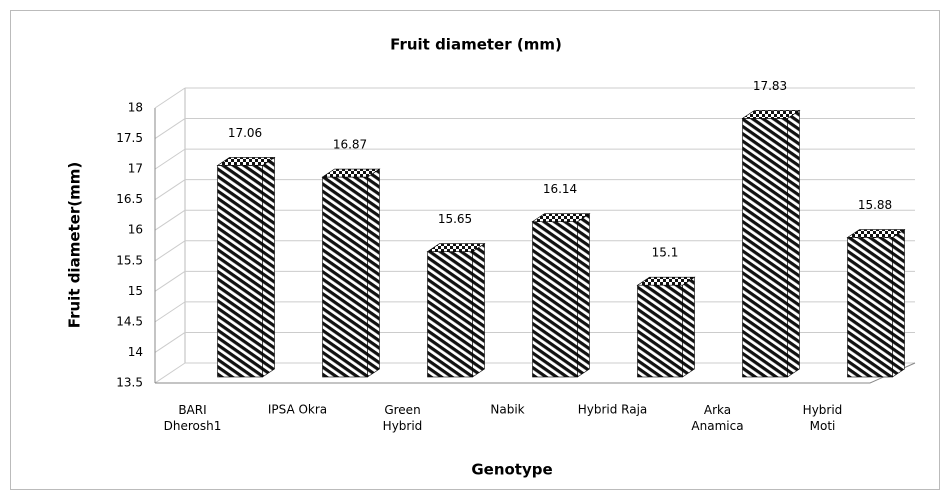 Image resolution: width=952 pixels, height=500 pixels. Describe the element at coordinates (129, 138) in the screenshot. I see `y-tick-label: 17.5` at that location.